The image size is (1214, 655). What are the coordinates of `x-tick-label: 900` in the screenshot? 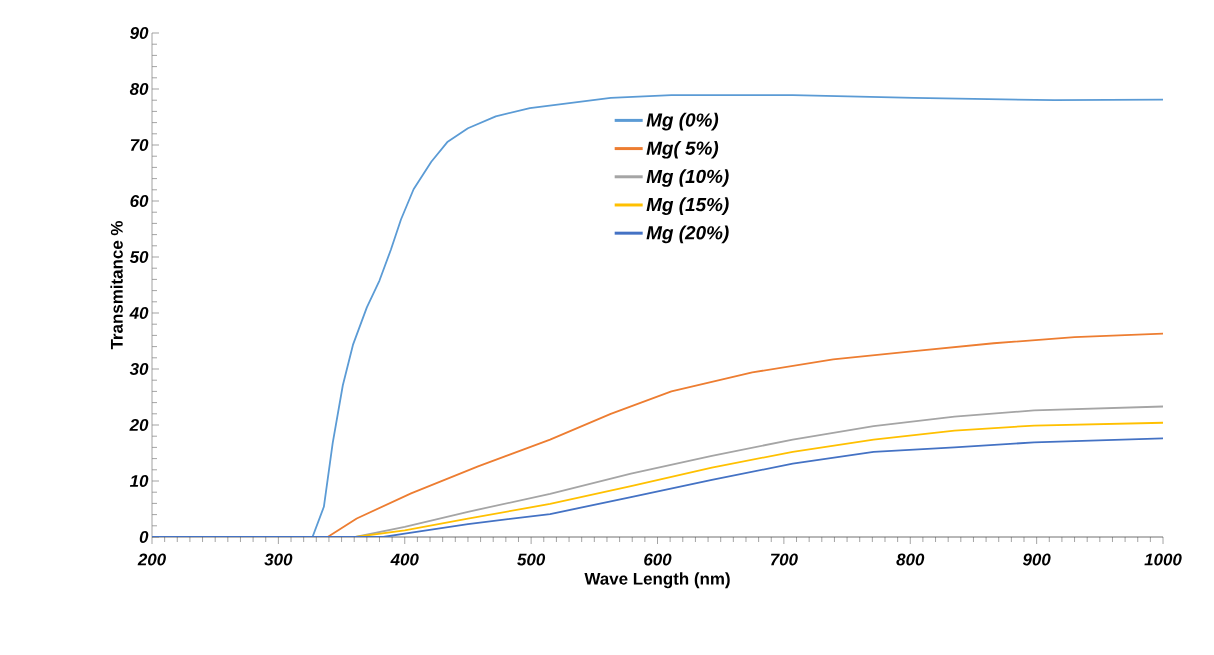 It's located at (1036, 559).